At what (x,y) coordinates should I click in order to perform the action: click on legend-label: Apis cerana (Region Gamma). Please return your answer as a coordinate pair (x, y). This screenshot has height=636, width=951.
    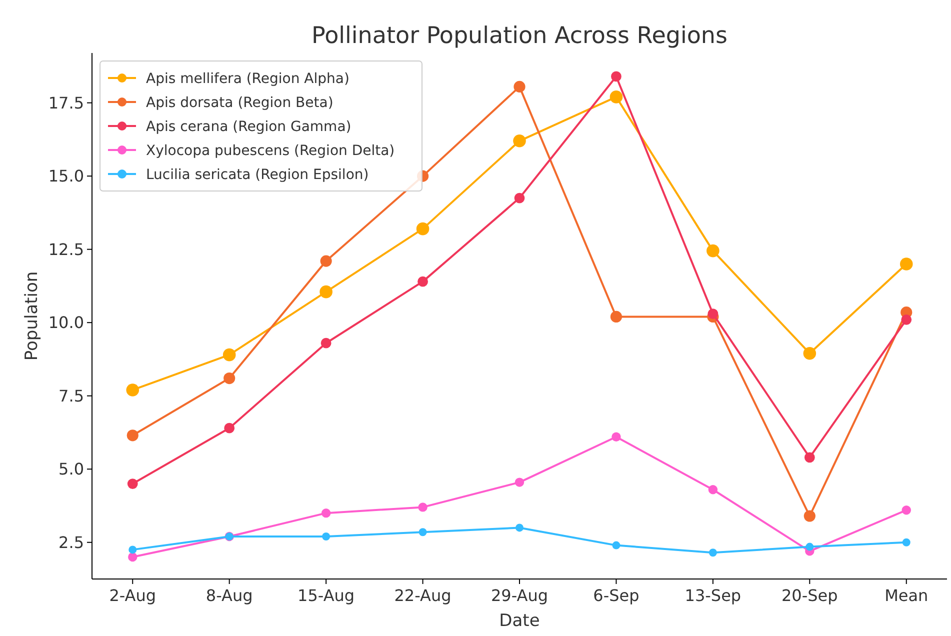
    Looking at the image, I should click on (249, 126).